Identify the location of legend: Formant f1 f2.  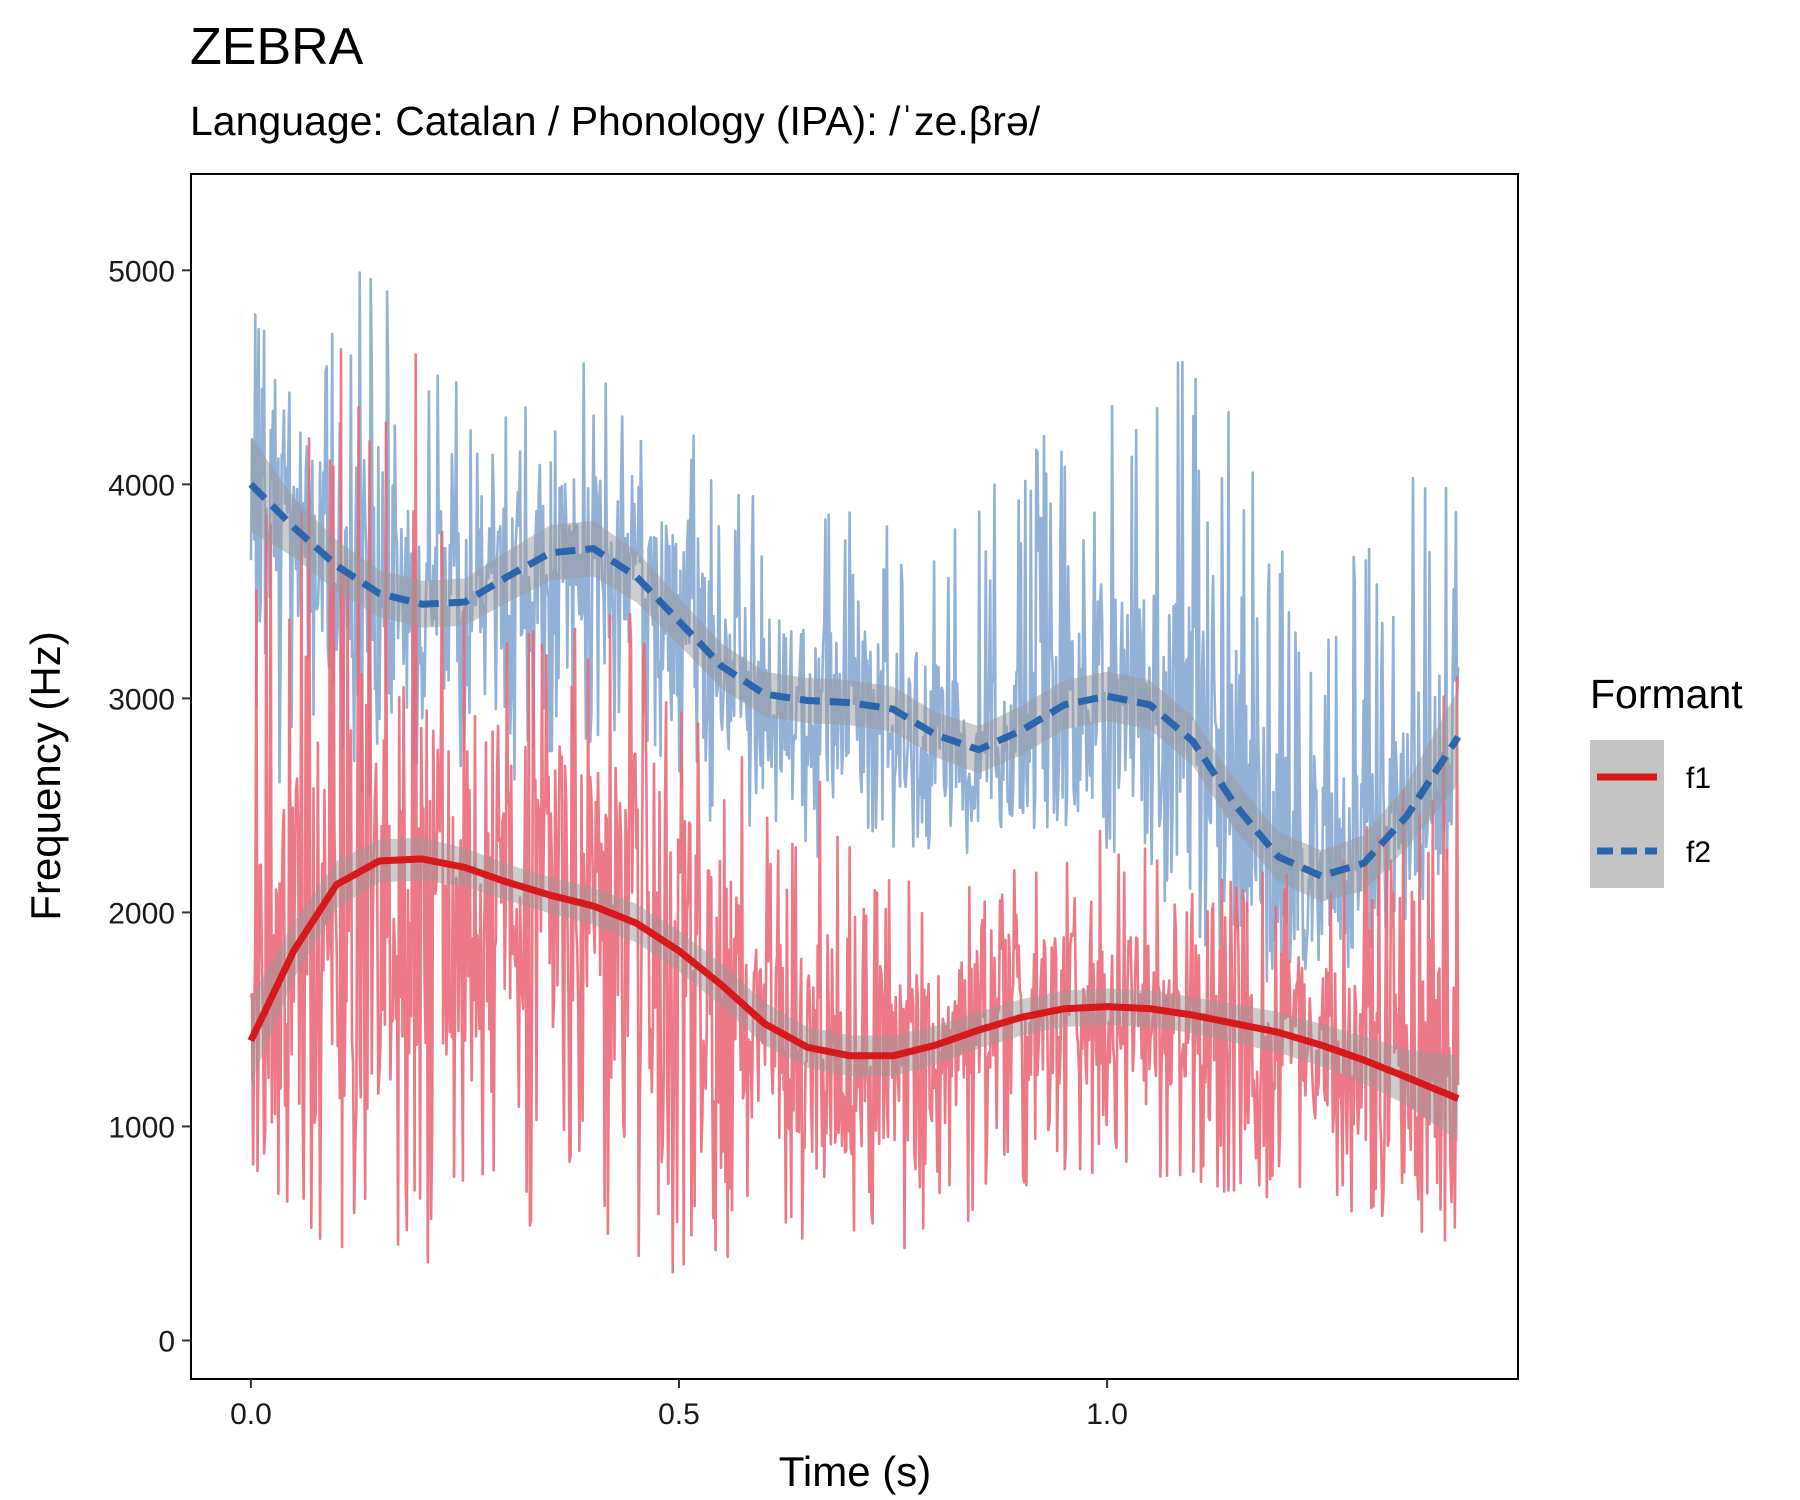
(1666, 779).